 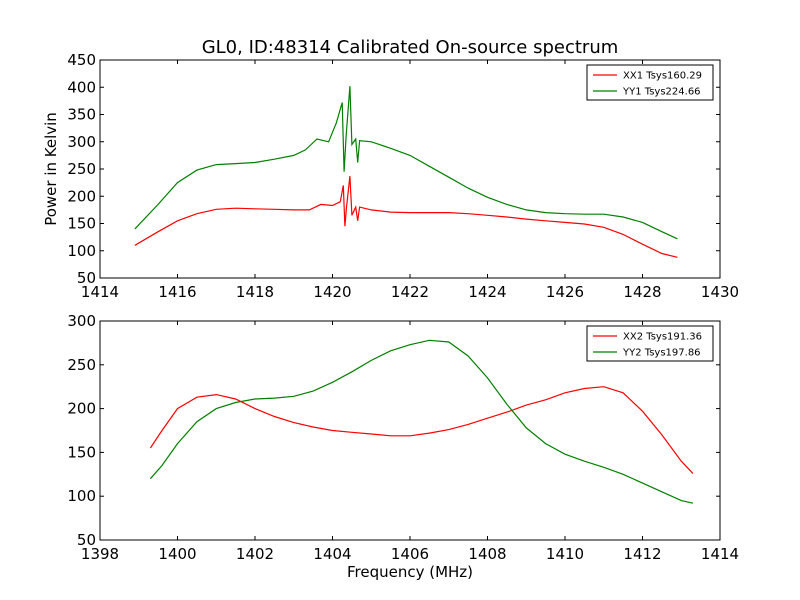 What do you see at coordinates (81, 87) in the screenshot?
I see `top-y-tick-label: 400` at bounding box center [81, 87].